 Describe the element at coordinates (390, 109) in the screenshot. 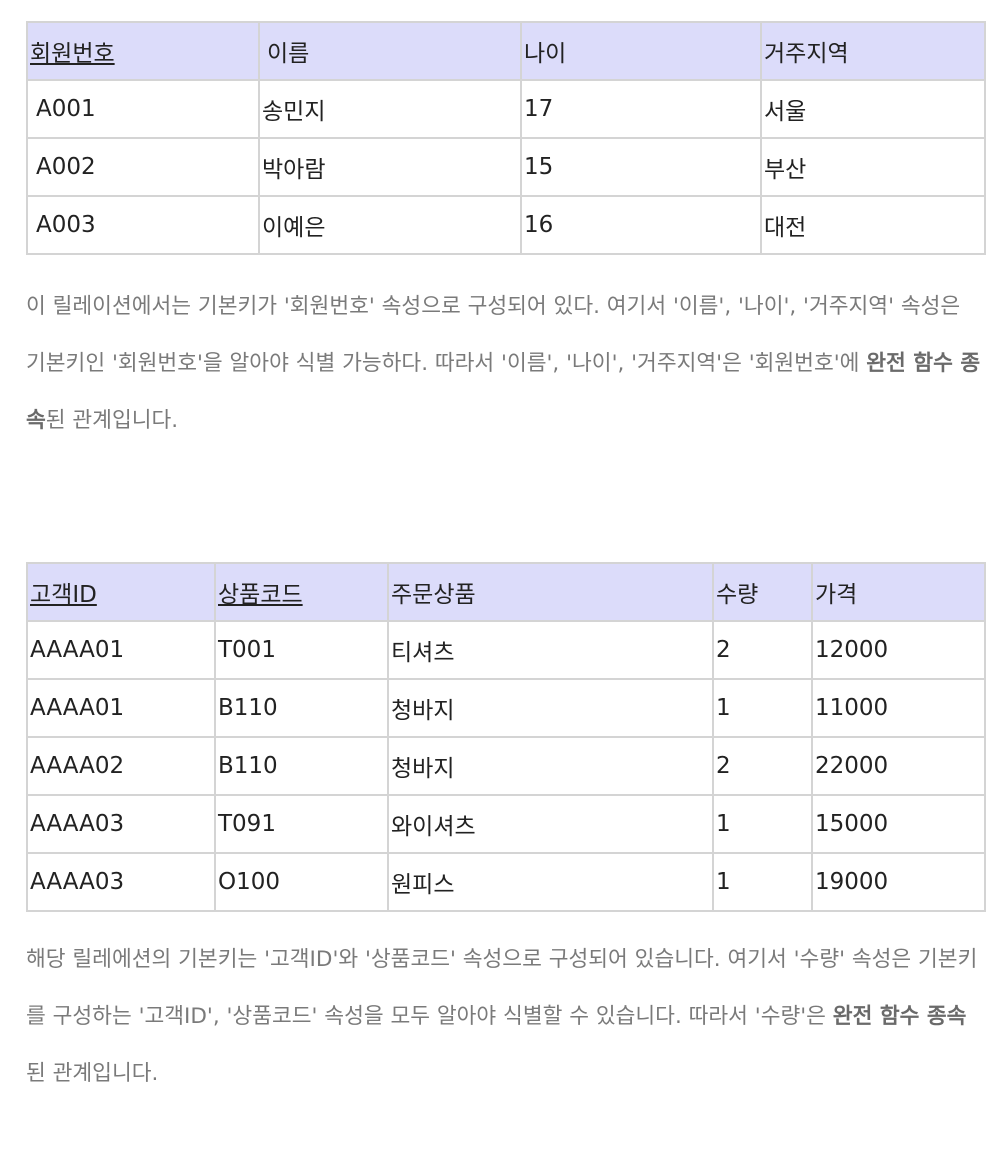

I see `table-cell: 송민지` at that location.